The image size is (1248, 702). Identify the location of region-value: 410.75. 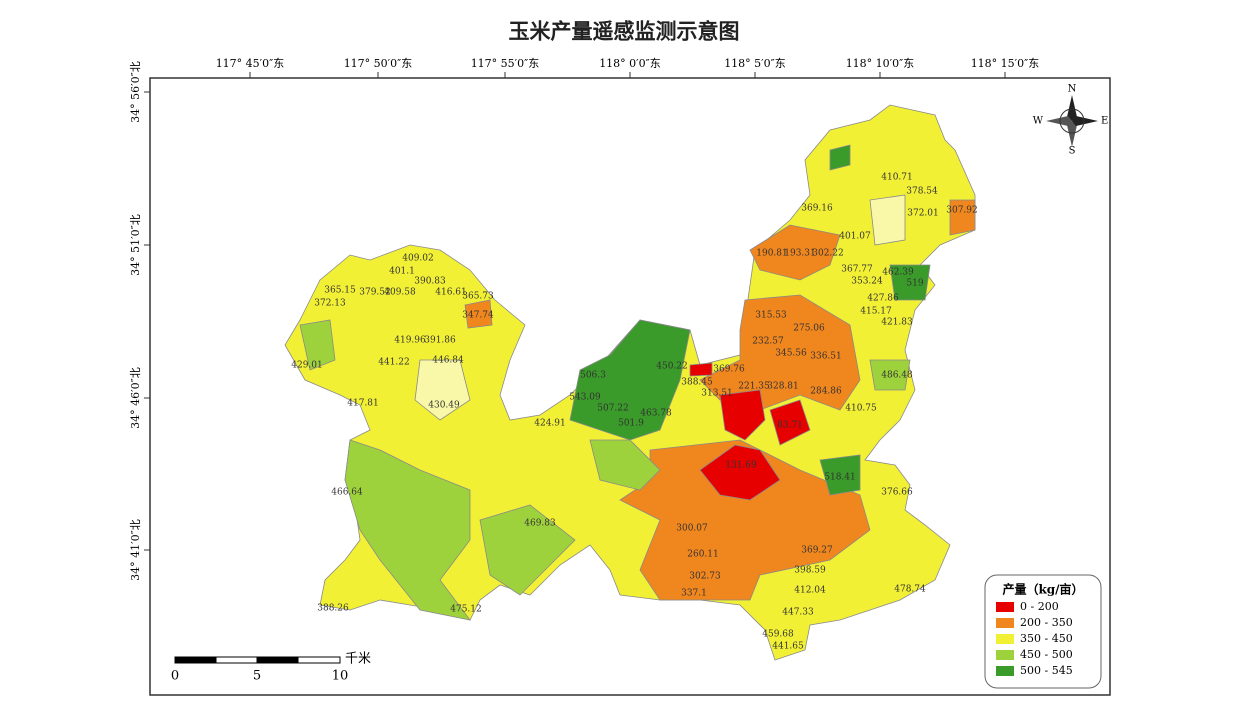
(861, 409).